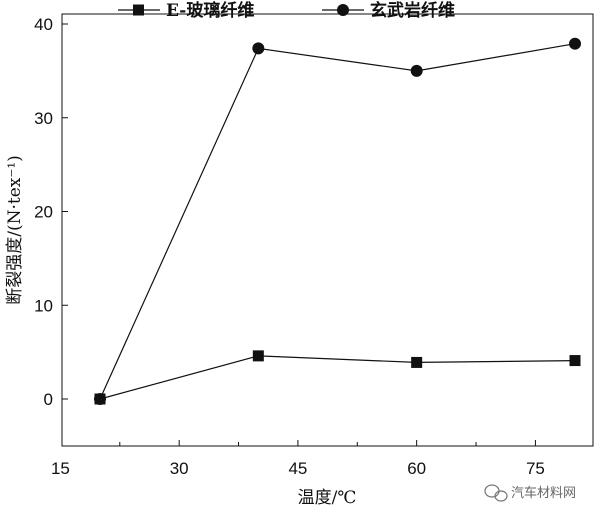 The width and height of the screenshot is (596, 513). Describe the element at coordinates (15, 230) in the screenshot. I see `y-axis-label: 断裂强度/(N·tex⁻¹)` at that location.